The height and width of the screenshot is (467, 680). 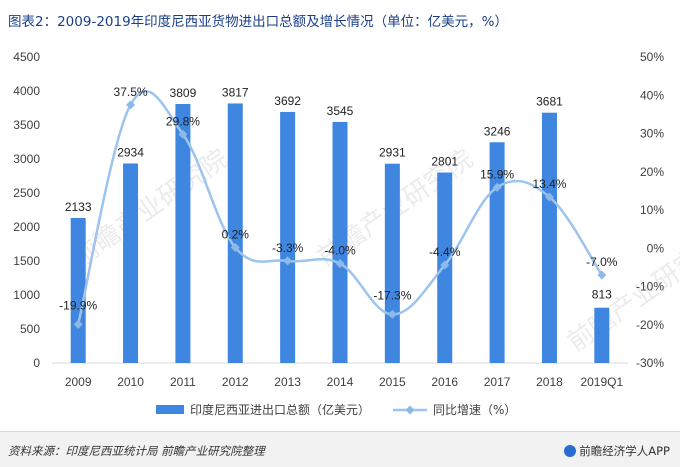 What do you see at coordinates (340, 382) in the screenshot?
I see `x-tick-label: 2014` at bounding box center [340, 382].